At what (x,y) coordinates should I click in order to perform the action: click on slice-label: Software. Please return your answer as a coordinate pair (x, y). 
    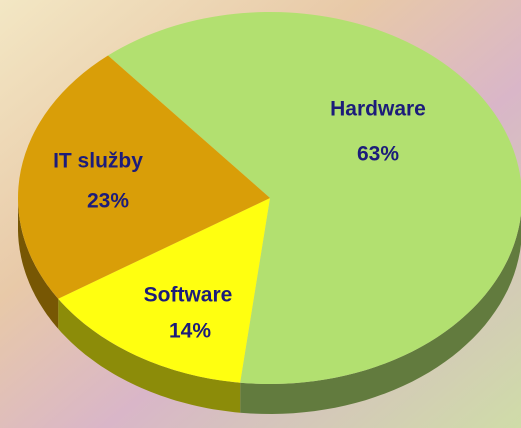
    Looking at the image, I should click on (188, 295).